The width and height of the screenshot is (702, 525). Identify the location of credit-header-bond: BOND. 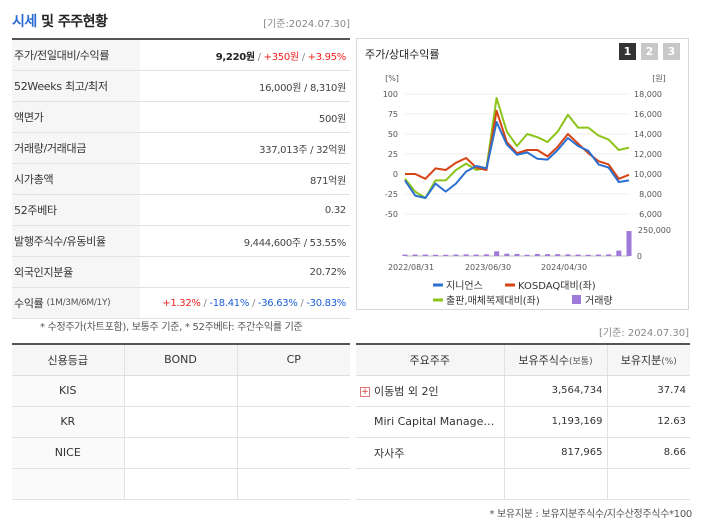
(181, 360).